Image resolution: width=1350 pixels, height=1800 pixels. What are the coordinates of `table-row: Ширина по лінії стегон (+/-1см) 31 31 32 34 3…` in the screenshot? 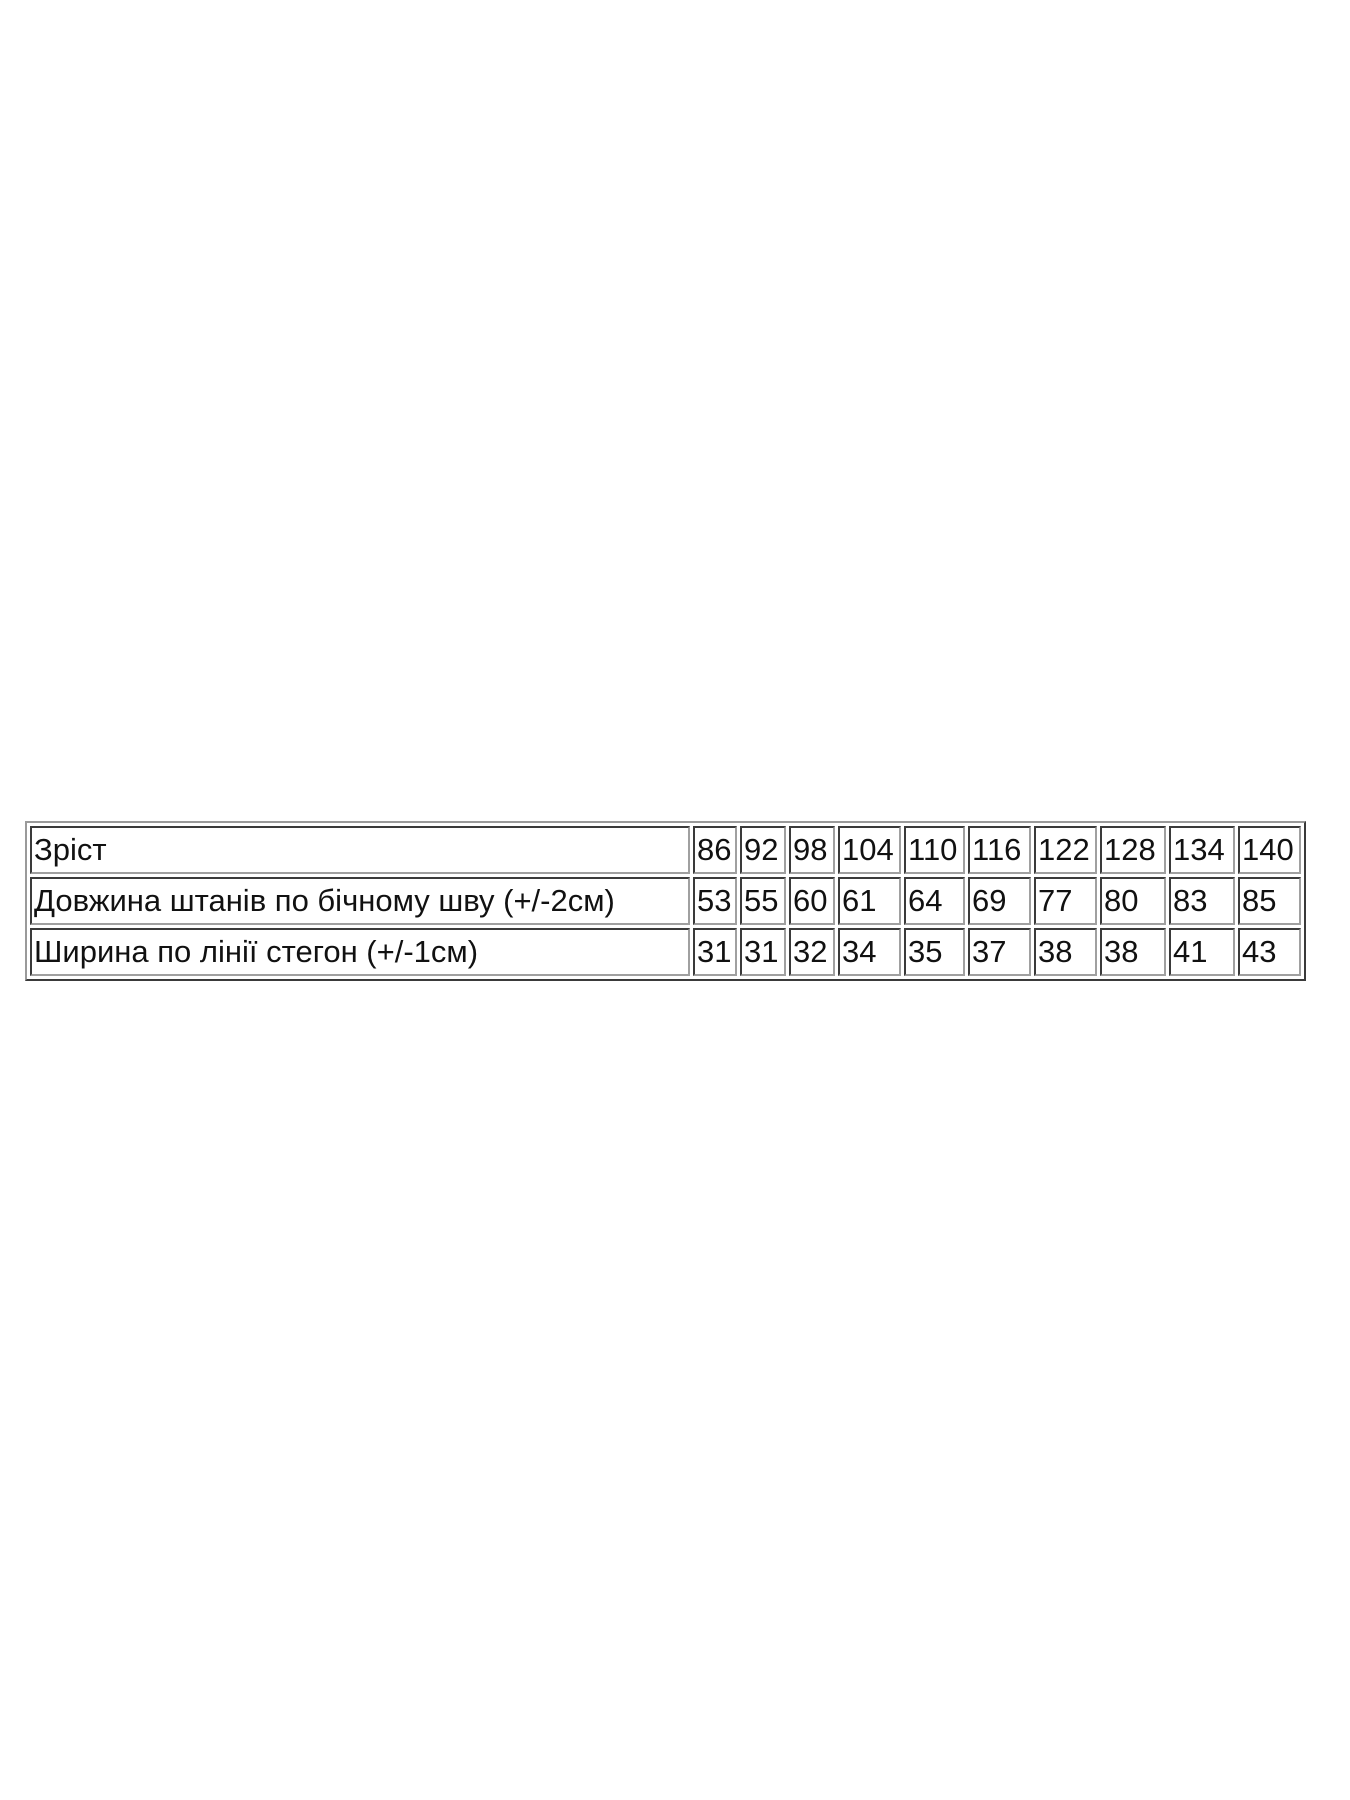 It's located at (665, 952).